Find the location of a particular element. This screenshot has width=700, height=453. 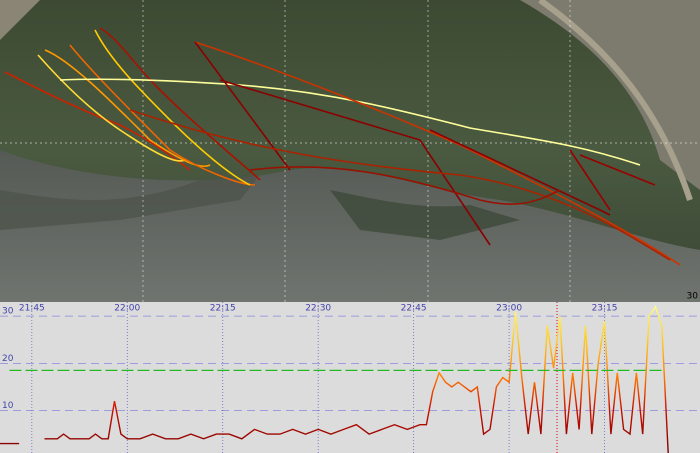

x-tick-label: 22:15 is located at coordinates (223, 309).